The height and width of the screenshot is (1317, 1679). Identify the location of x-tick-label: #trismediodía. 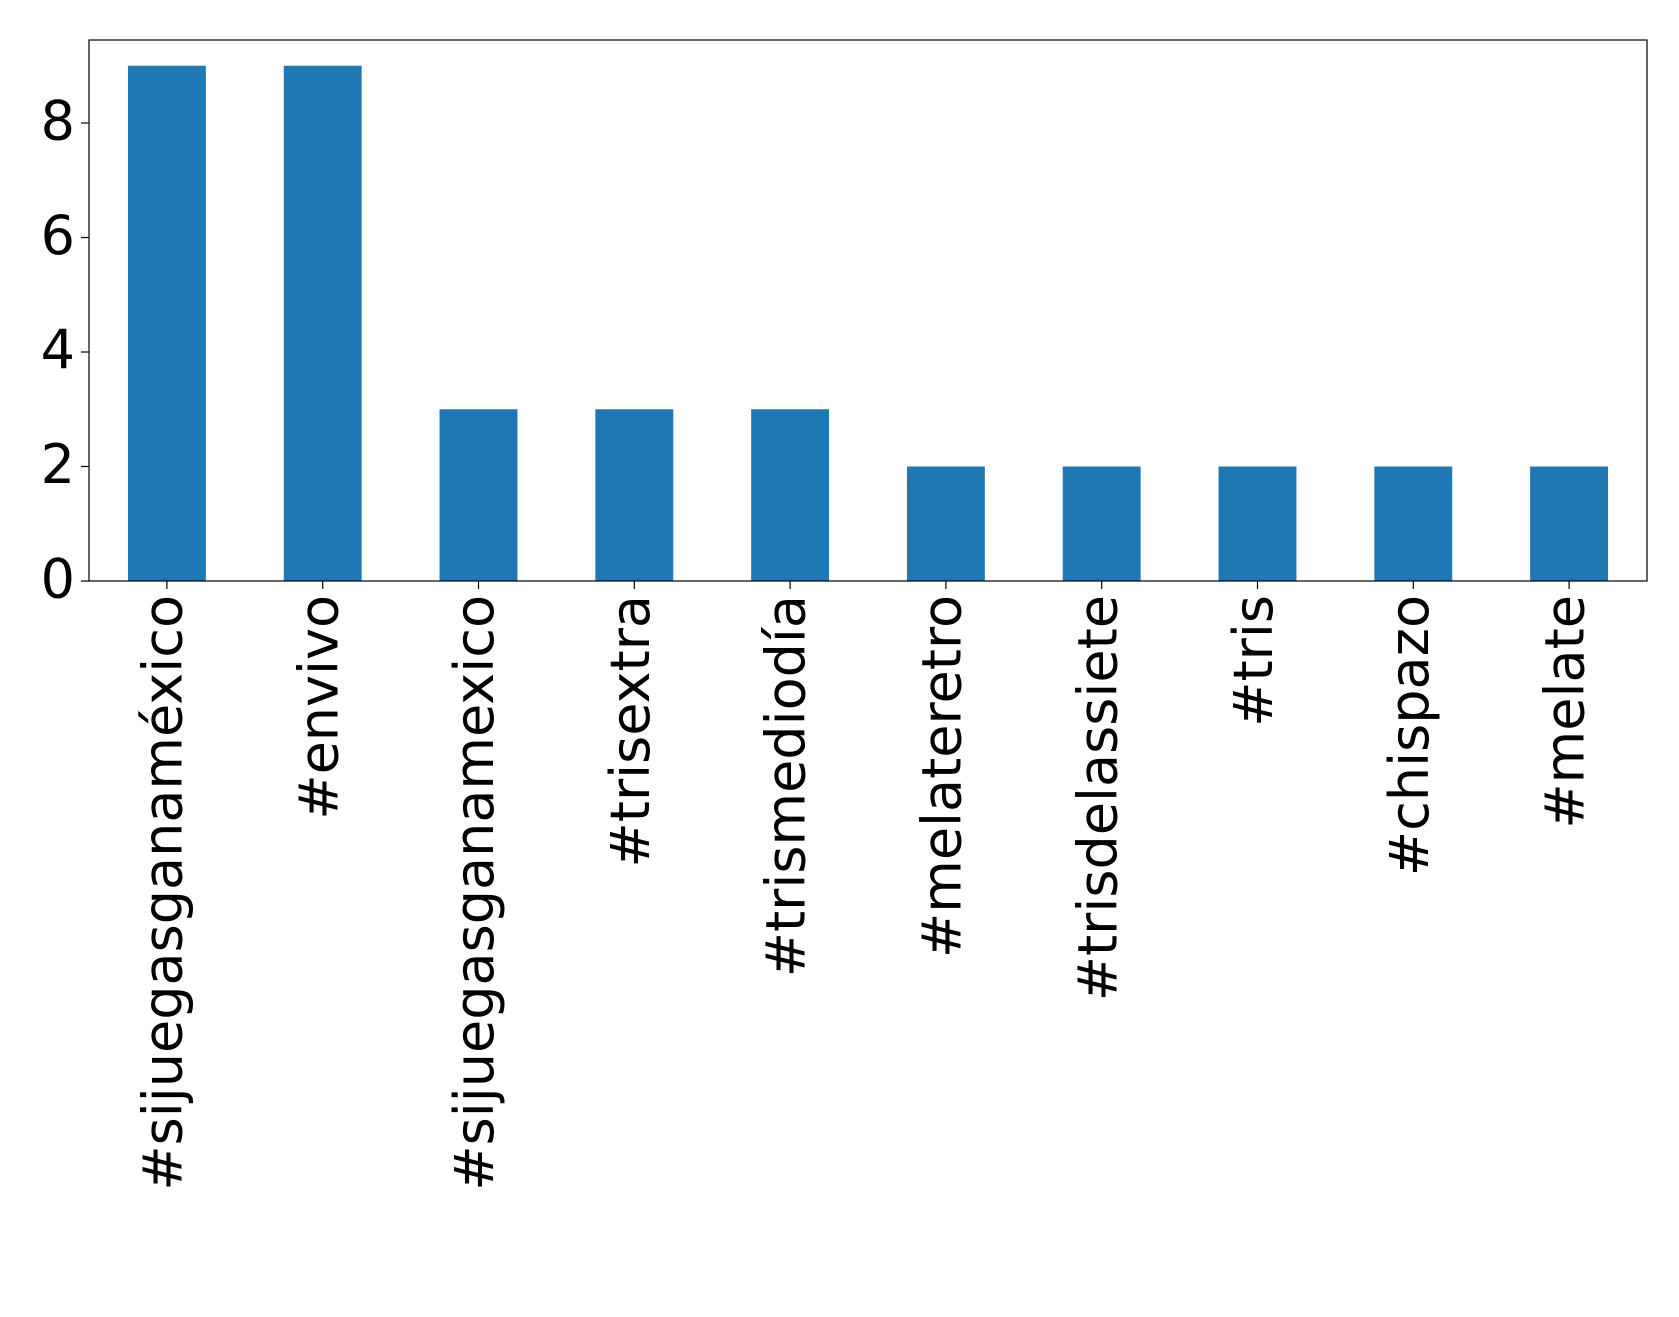
(786, 786).